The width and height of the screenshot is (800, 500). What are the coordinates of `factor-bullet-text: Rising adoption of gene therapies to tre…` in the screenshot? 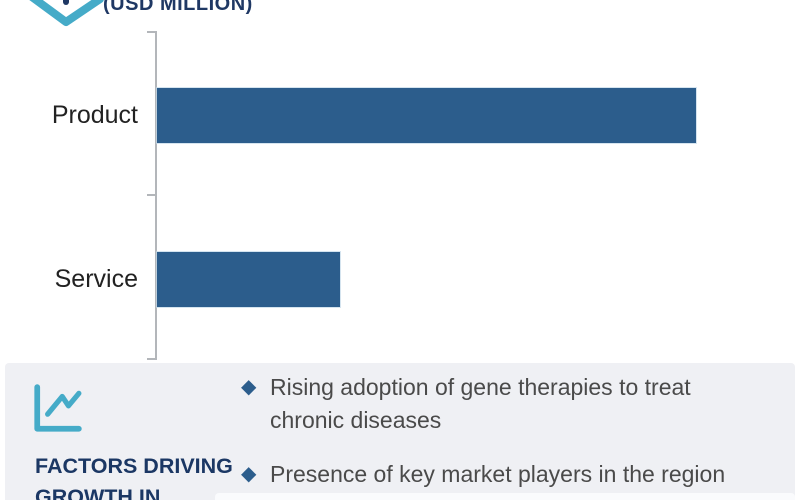 It's located at (480, 403).